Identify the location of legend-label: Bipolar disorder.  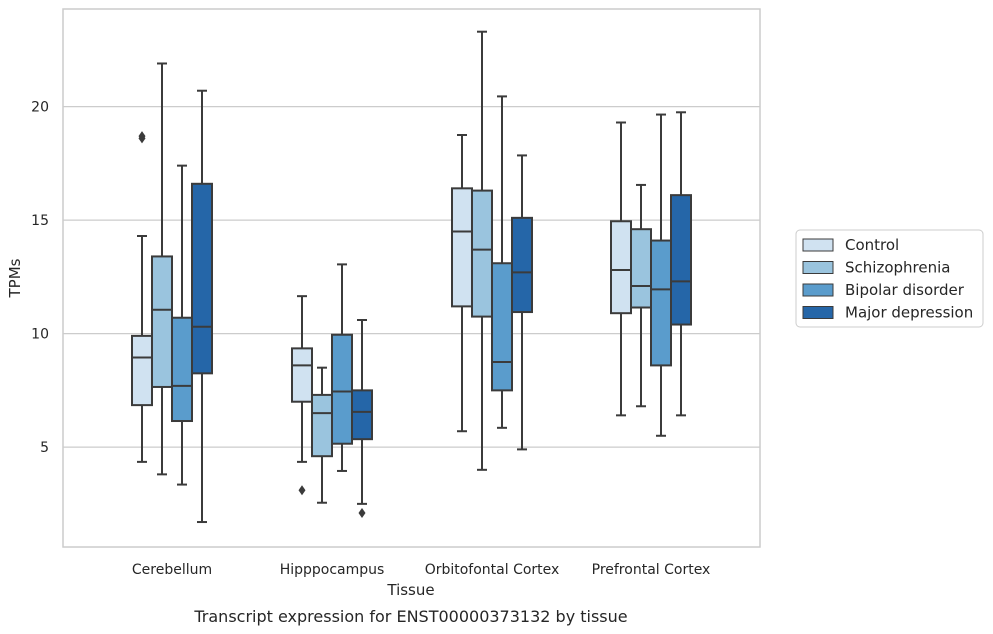
(905, 290).